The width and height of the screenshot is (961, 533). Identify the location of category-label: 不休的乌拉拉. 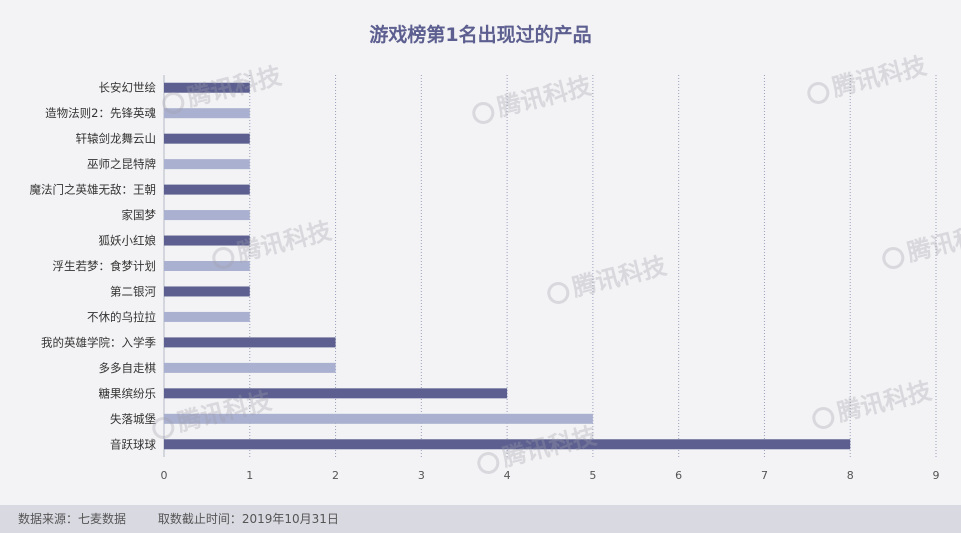
(121, 317).